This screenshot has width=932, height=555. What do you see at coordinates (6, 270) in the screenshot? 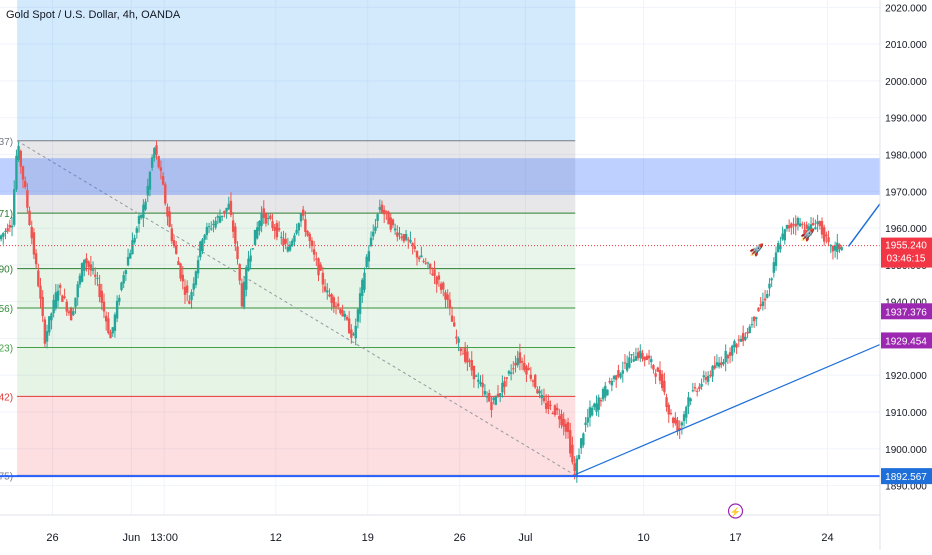
I see `fib-level-label: 0.618(1948.990)` at bounding box center [6, 270].